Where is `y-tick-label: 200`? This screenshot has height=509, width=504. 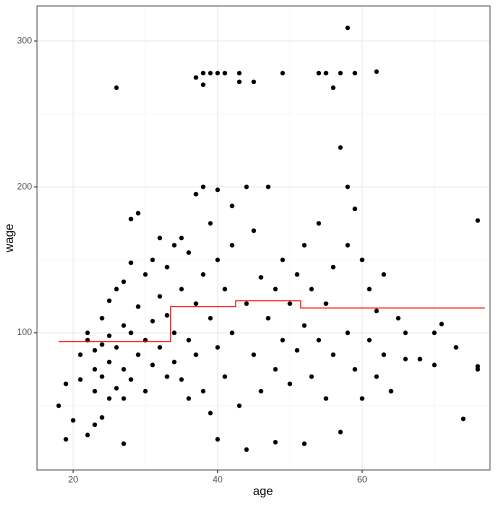
y-tick-label: 200 is located at coordinates (24, 186).